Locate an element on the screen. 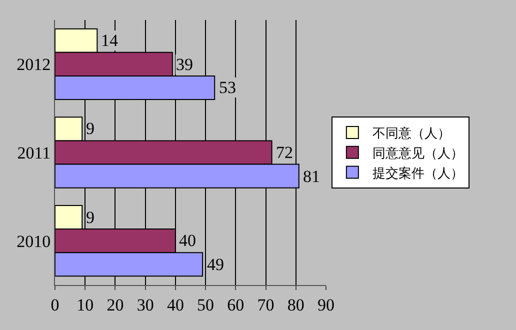 The width and height of the screenshot is (516, 330). x-tick-label: 0 is located at coordinates (55, 304).